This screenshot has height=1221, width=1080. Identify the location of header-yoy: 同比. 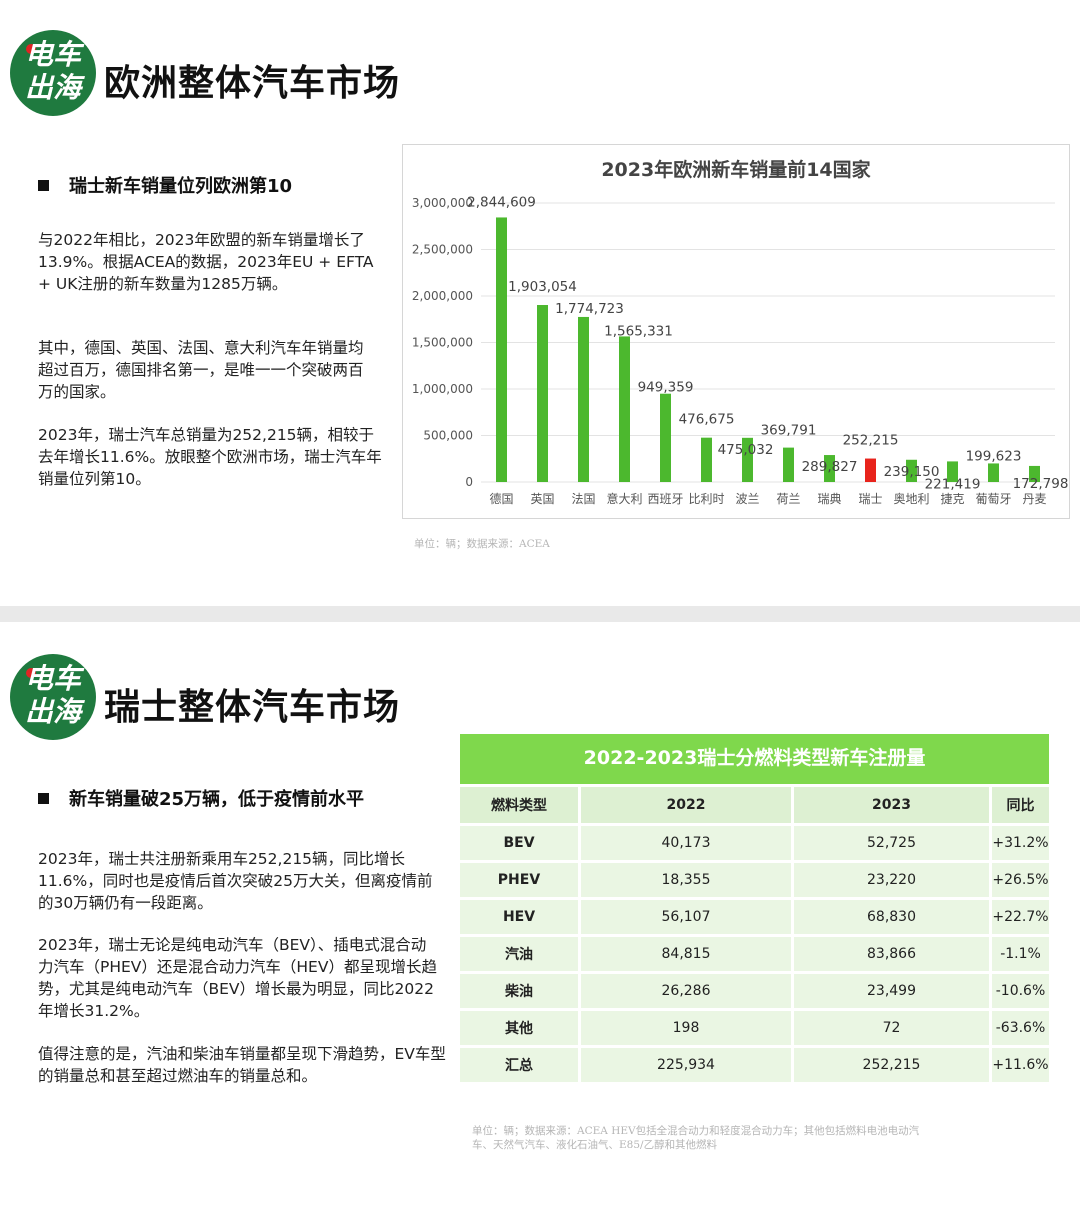
(1019, 805).